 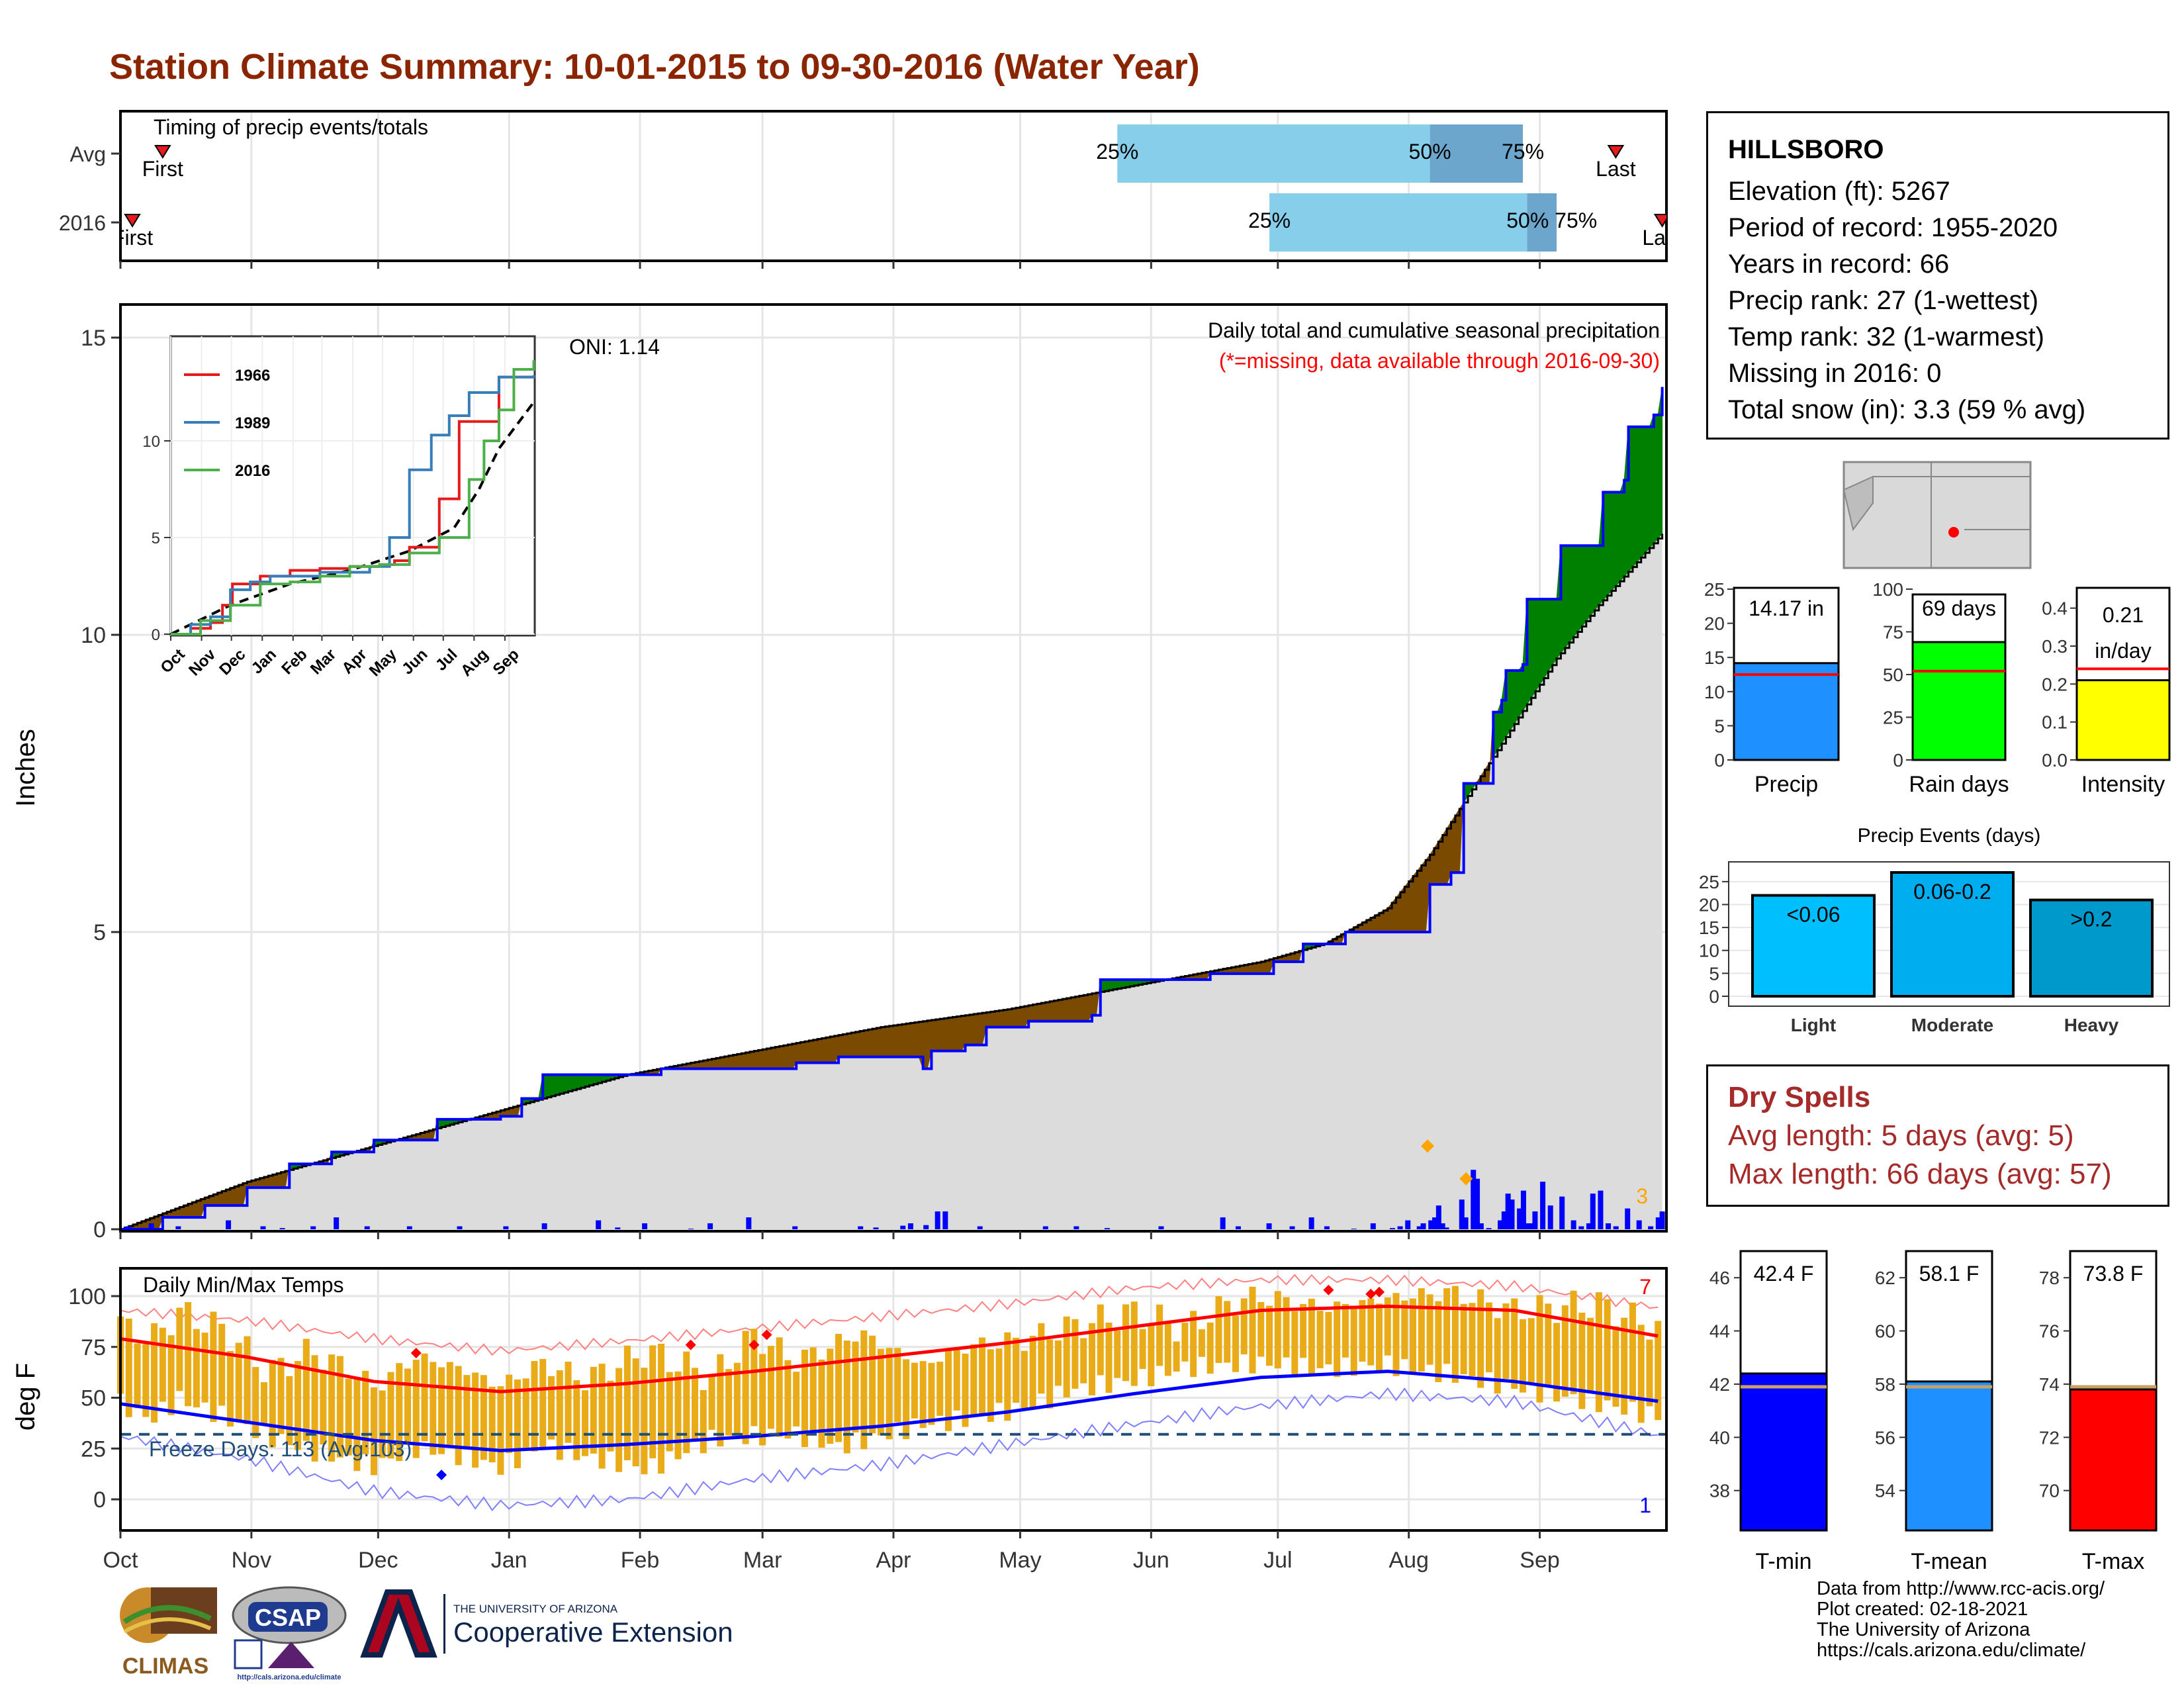 What do you see at coordinates (2055, 722) in the screenshot?
I see `summary-ytick-label: 0.1` at bounding box center [2055, 722].